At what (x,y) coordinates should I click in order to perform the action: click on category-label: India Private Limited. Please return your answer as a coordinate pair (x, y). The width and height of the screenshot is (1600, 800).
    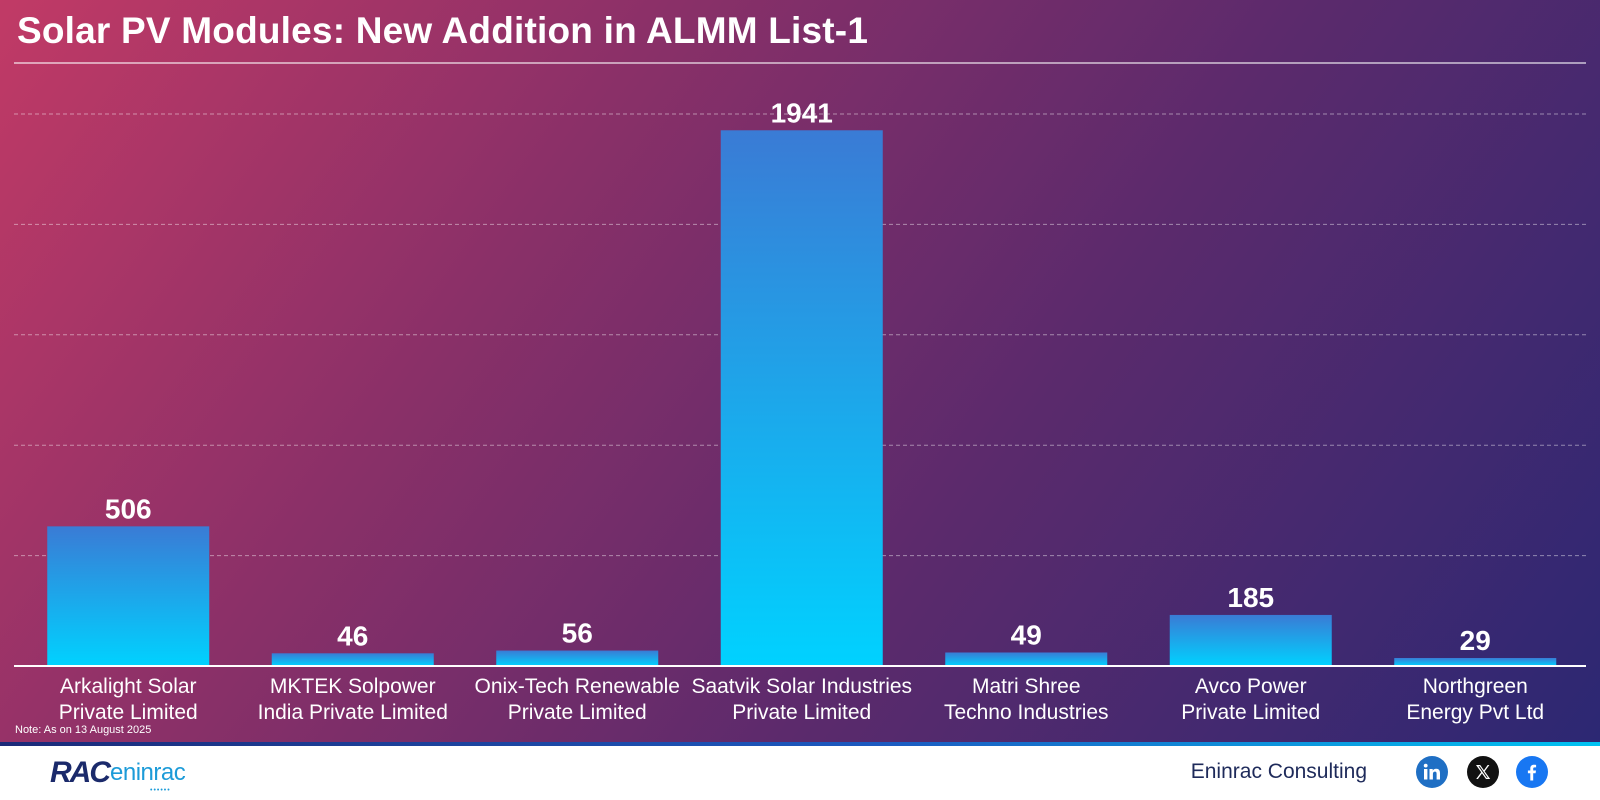
    Looking at the image, I should click on (353, 712).